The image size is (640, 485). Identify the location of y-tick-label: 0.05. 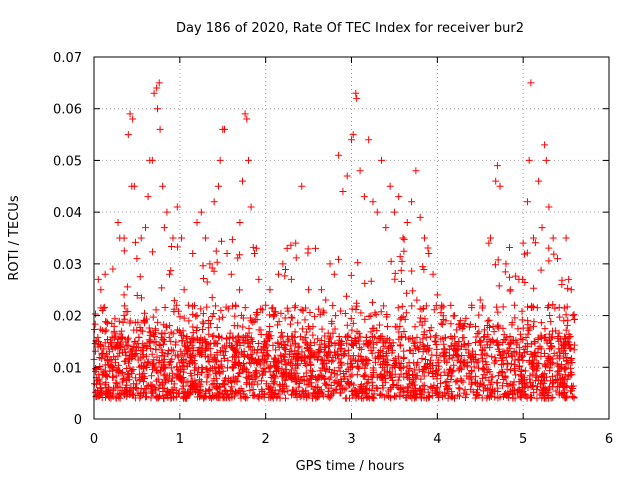
(67, 161).